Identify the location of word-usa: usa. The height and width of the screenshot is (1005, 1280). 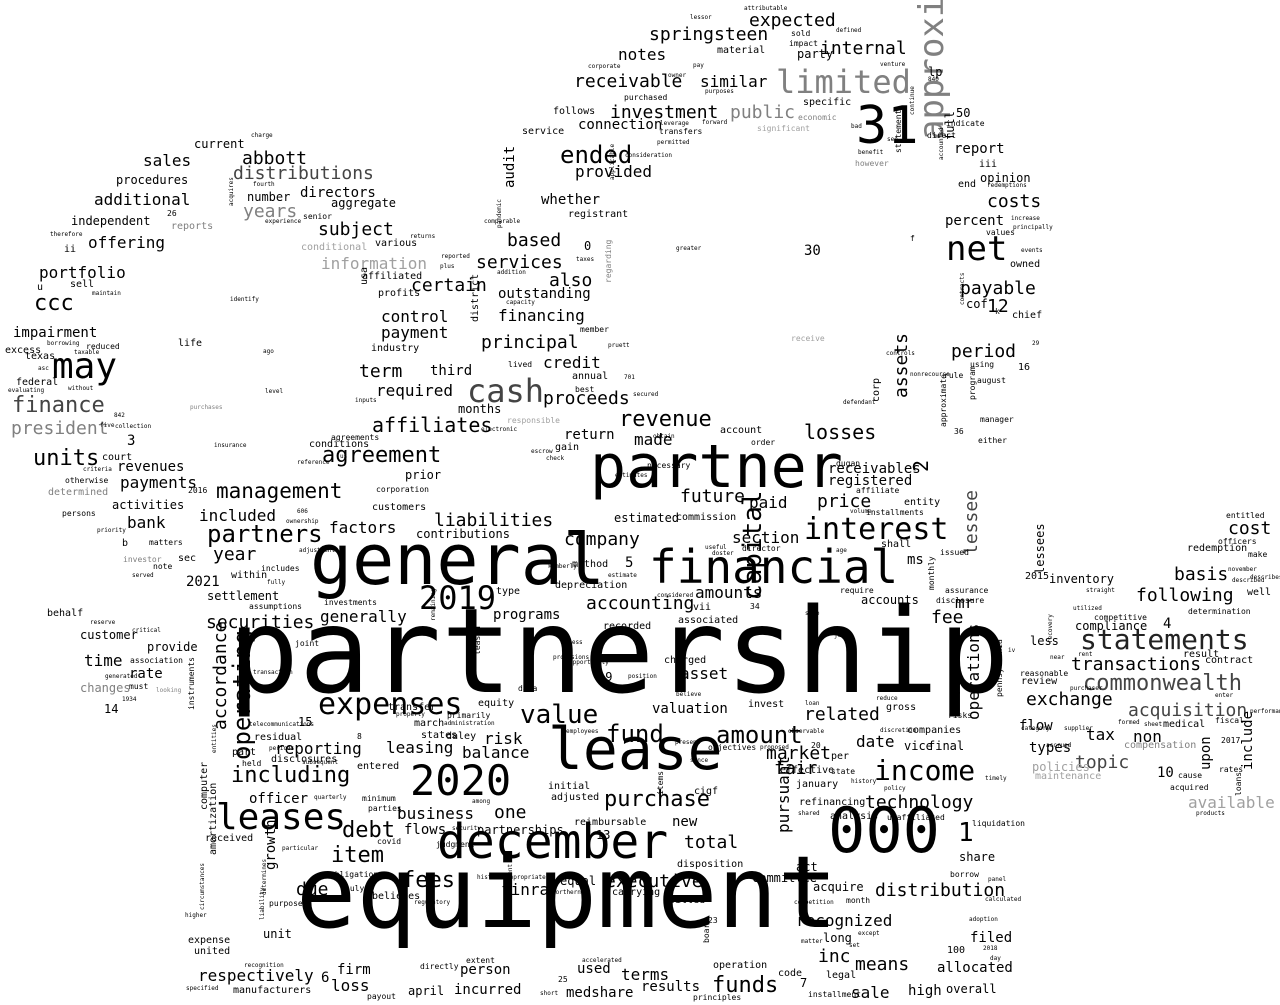
(364, 275).